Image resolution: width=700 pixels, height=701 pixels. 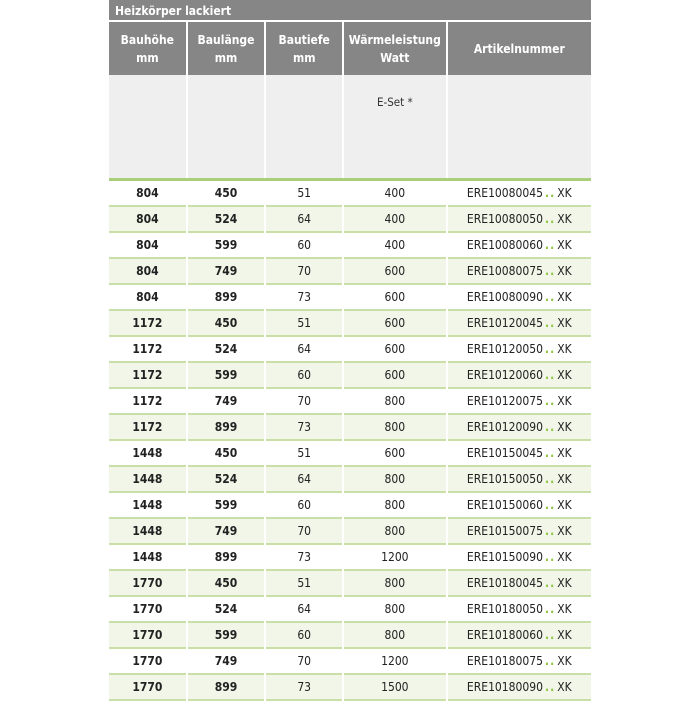 I want to click on cell-artikelnummer: ERE10180090.. XK, so click(x=519, y=688).